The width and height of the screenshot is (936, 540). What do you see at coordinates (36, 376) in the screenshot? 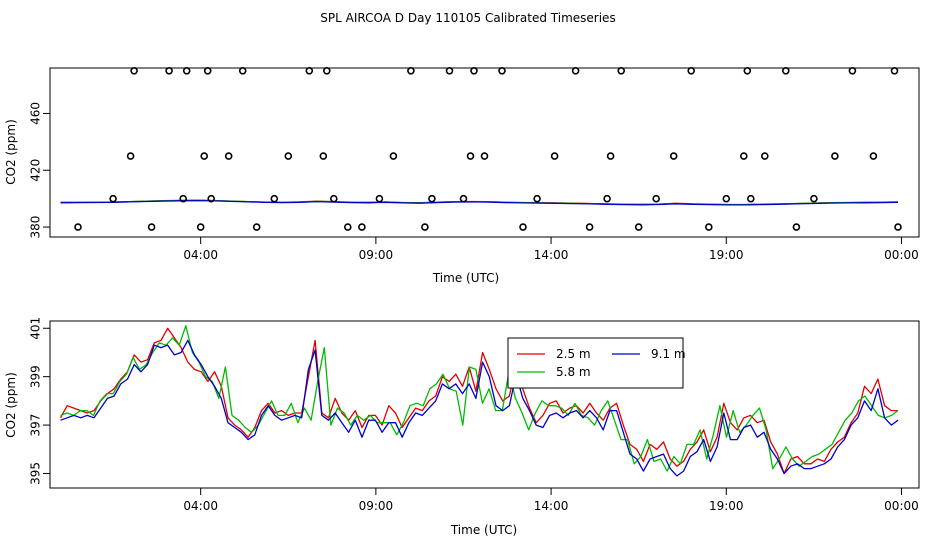
I see `y-tick-label: 399` at bounding box center [36, 376].